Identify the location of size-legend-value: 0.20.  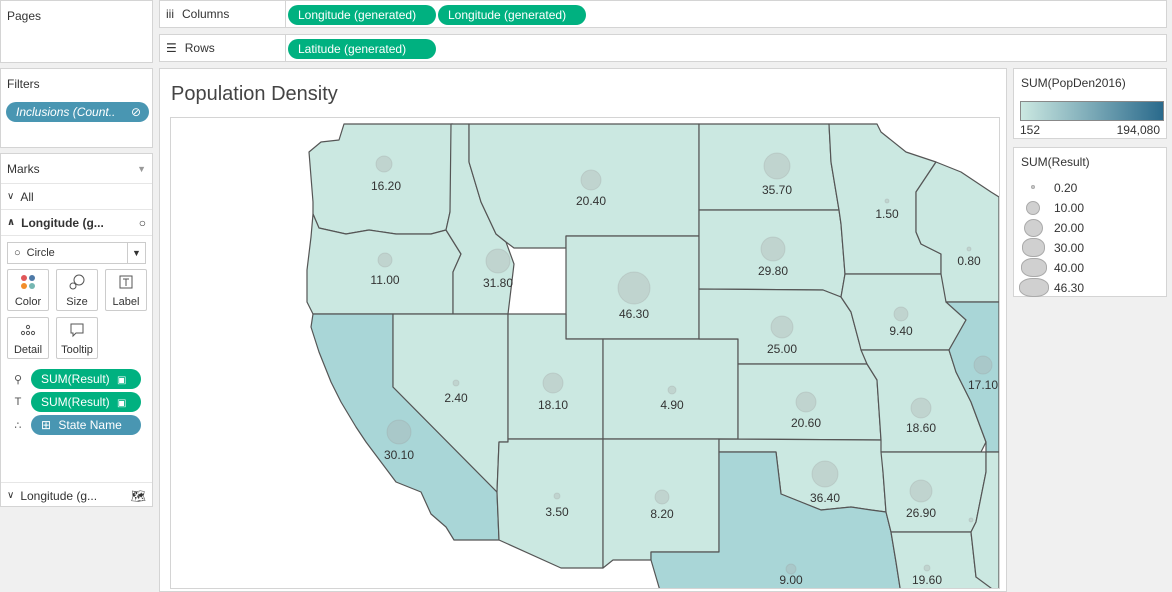
(1066, 188).